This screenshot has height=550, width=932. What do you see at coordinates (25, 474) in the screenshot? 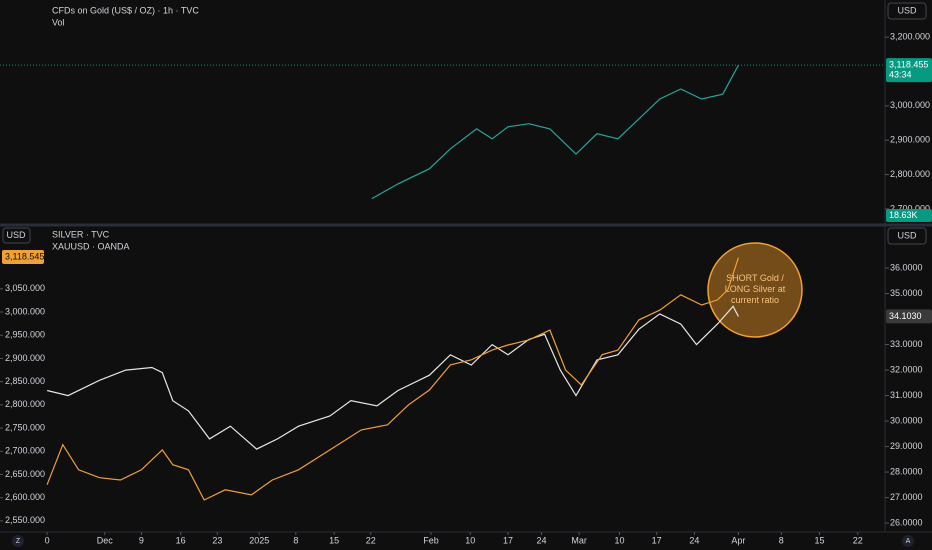
I see `y-tick-label: 2,650.000` at bounding box center [25, 474].